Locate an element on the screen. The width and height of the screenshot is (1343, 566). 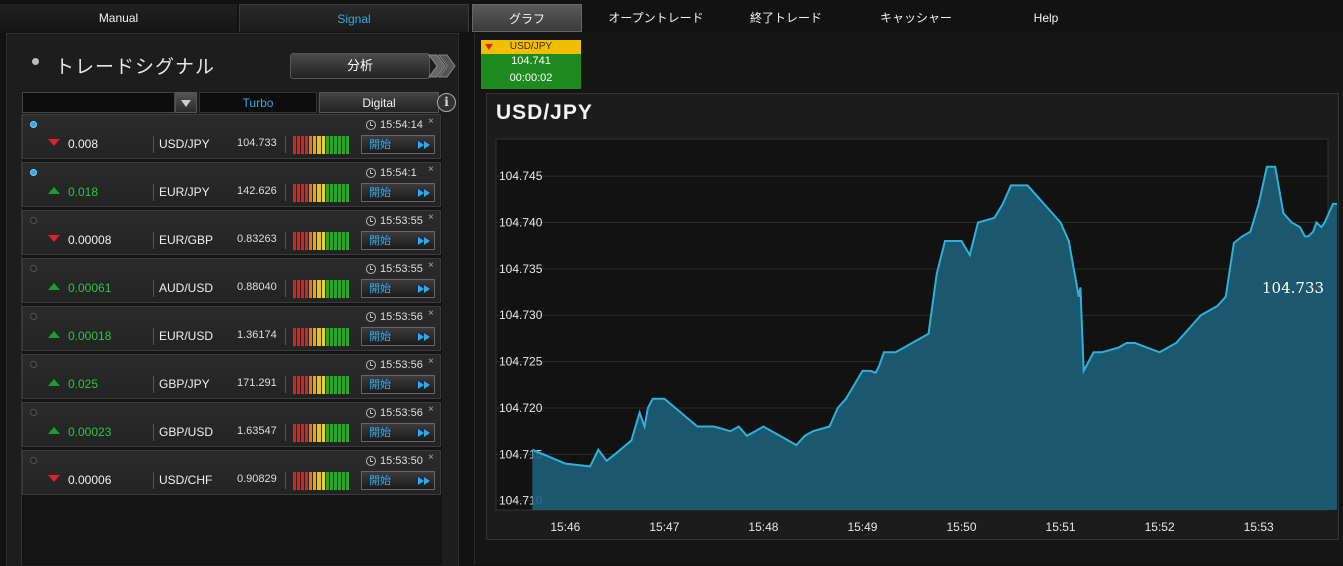
signal-pair: GBP/JPY is located at coordinates (184, 384).